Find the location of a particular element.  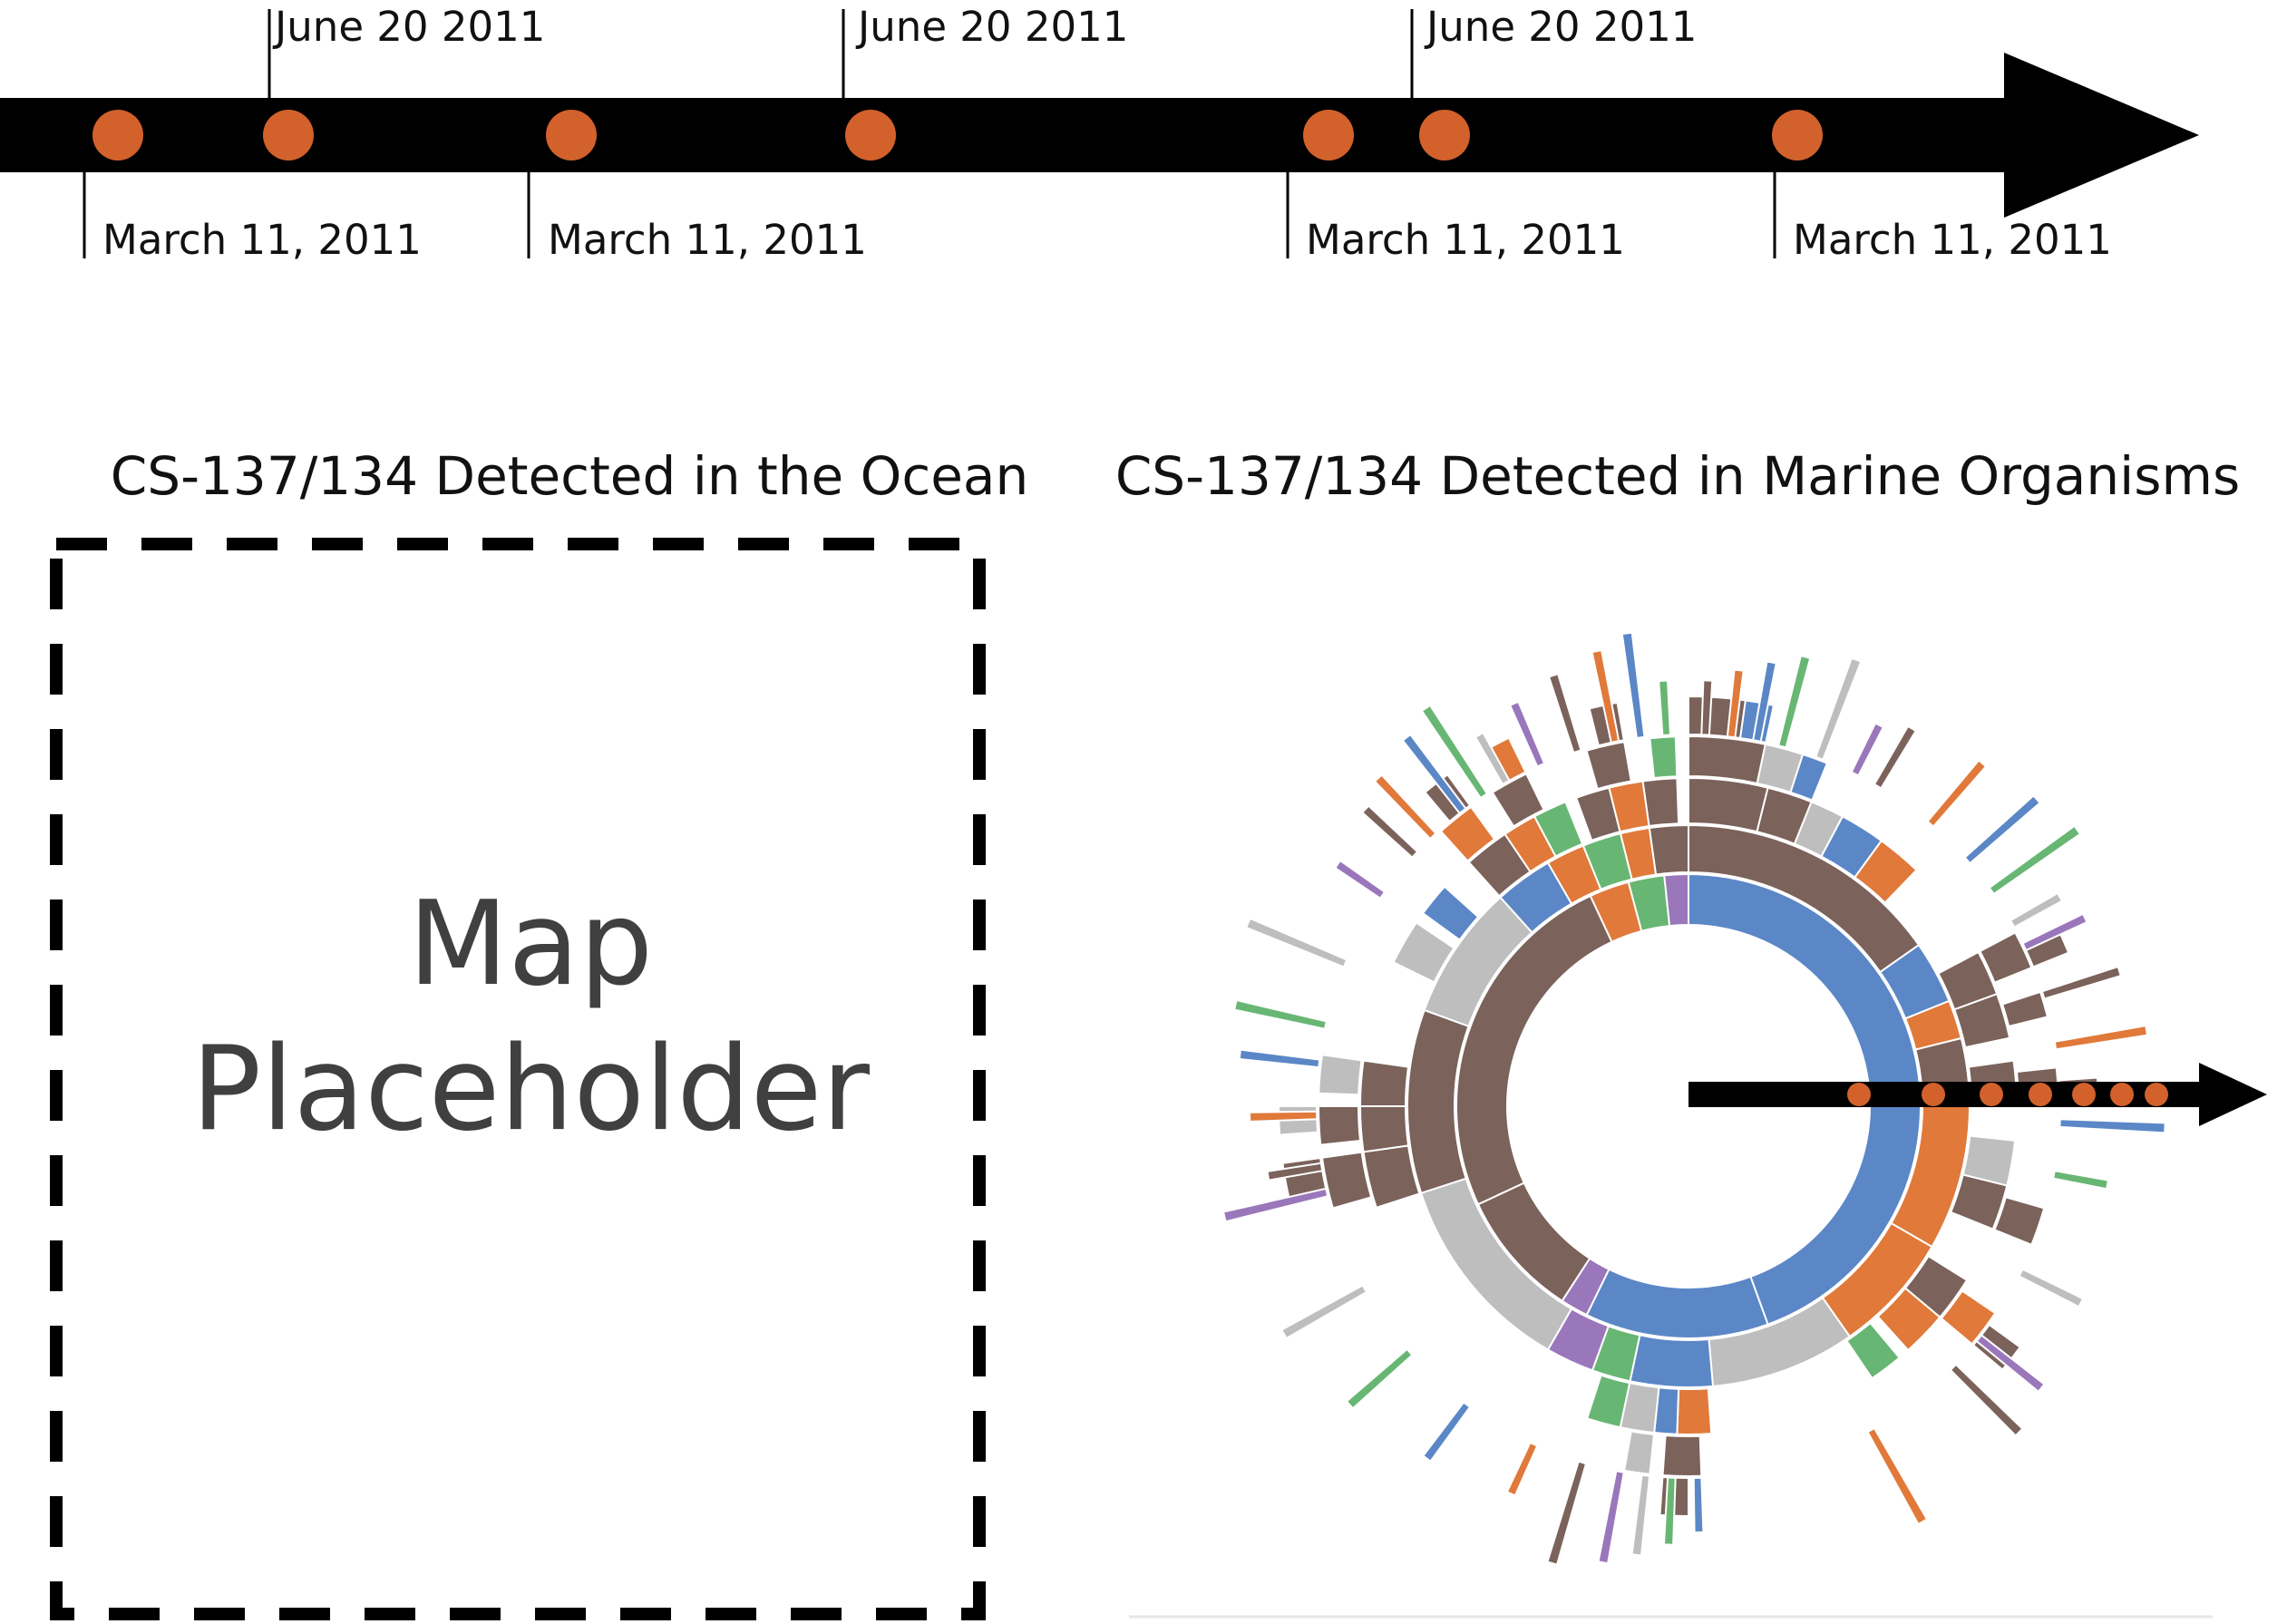

map-placeholder-line1: Map is located at coordinates (530, 944).